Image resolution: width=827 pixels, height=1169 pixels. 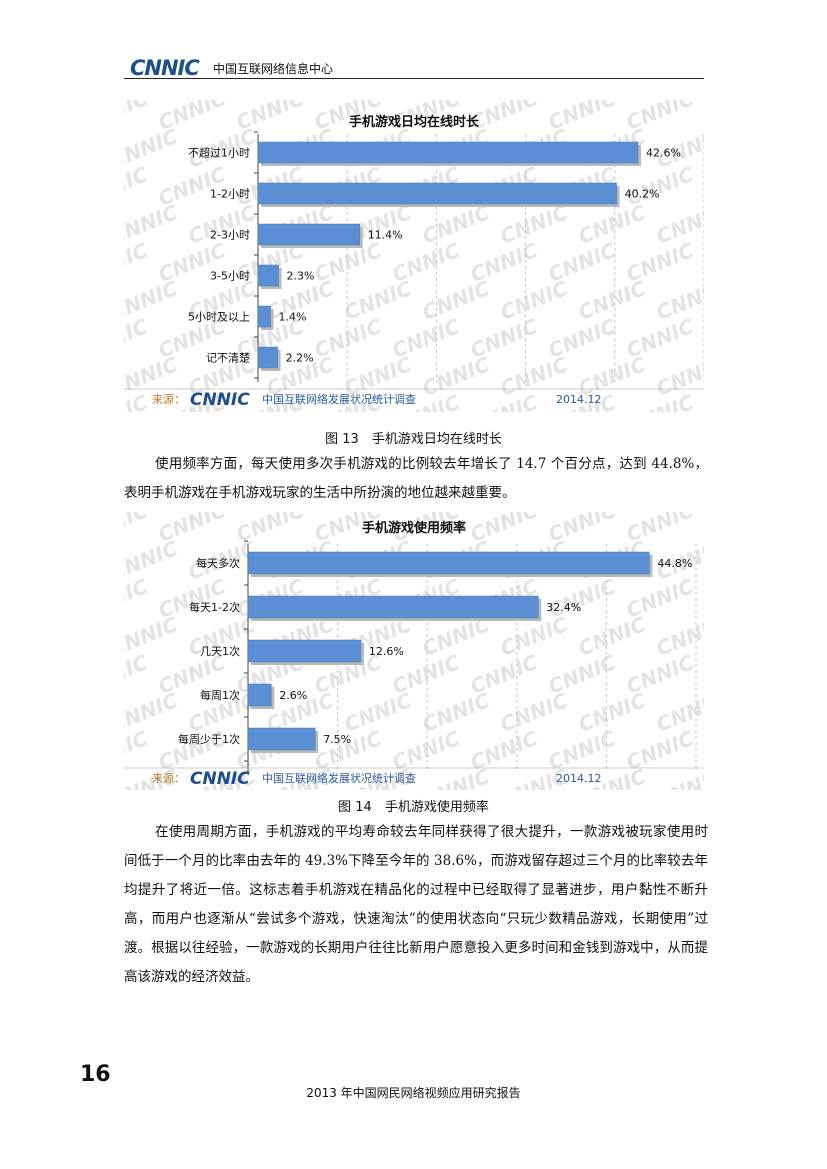 I want to click on cnnic-logo: CNNIC, so click(x=165, y=68).